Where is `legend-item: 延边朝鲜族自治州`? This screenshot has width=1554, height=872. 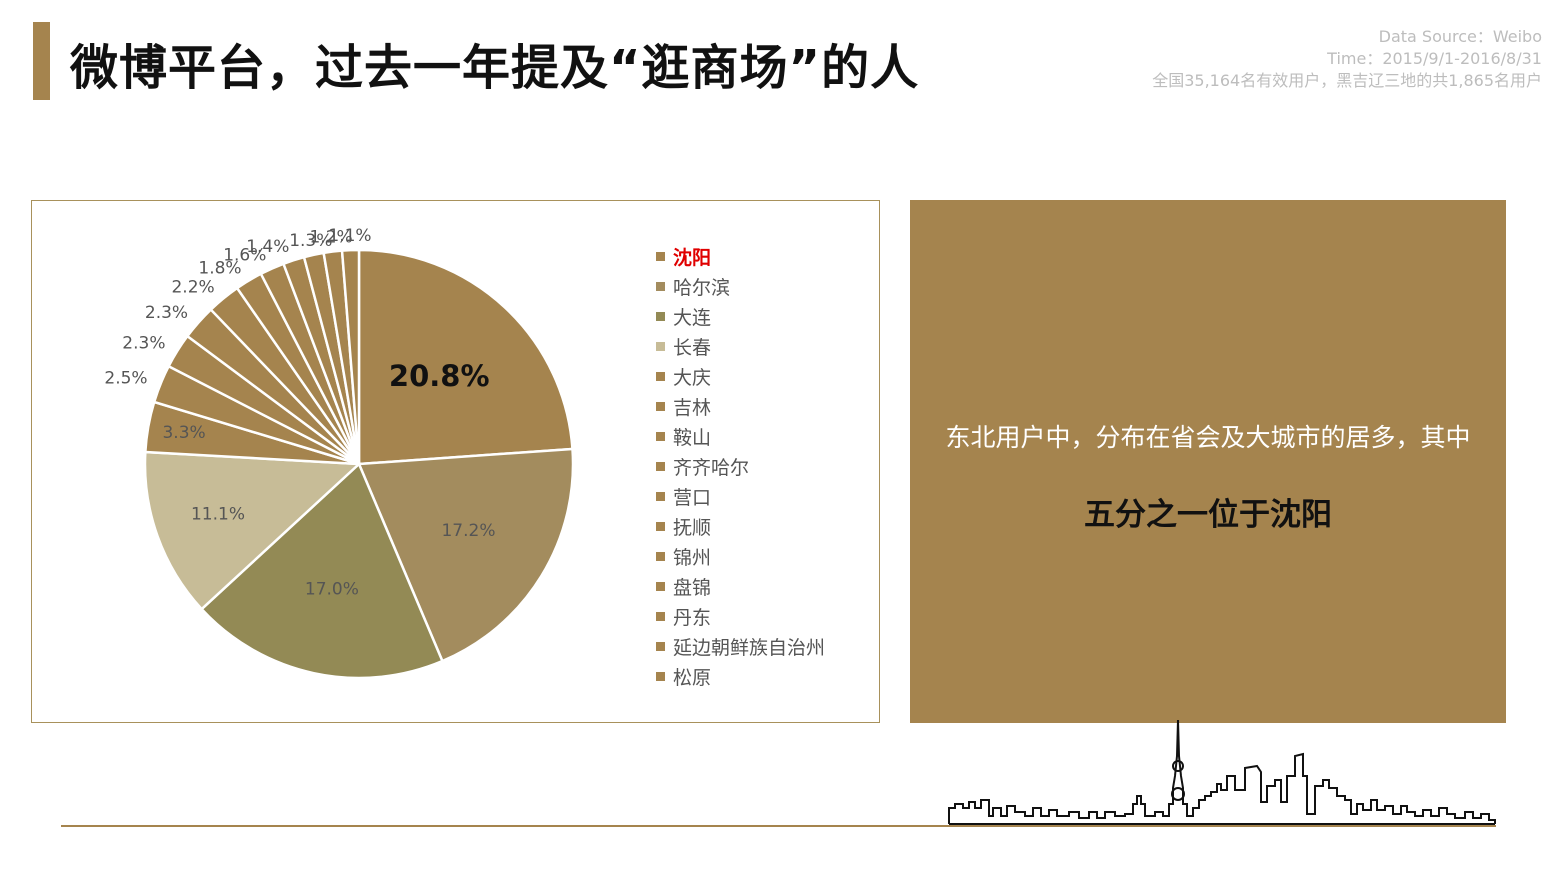 legend-item: 延边朝鲜族自治州 is located at coordinates (740, 646).